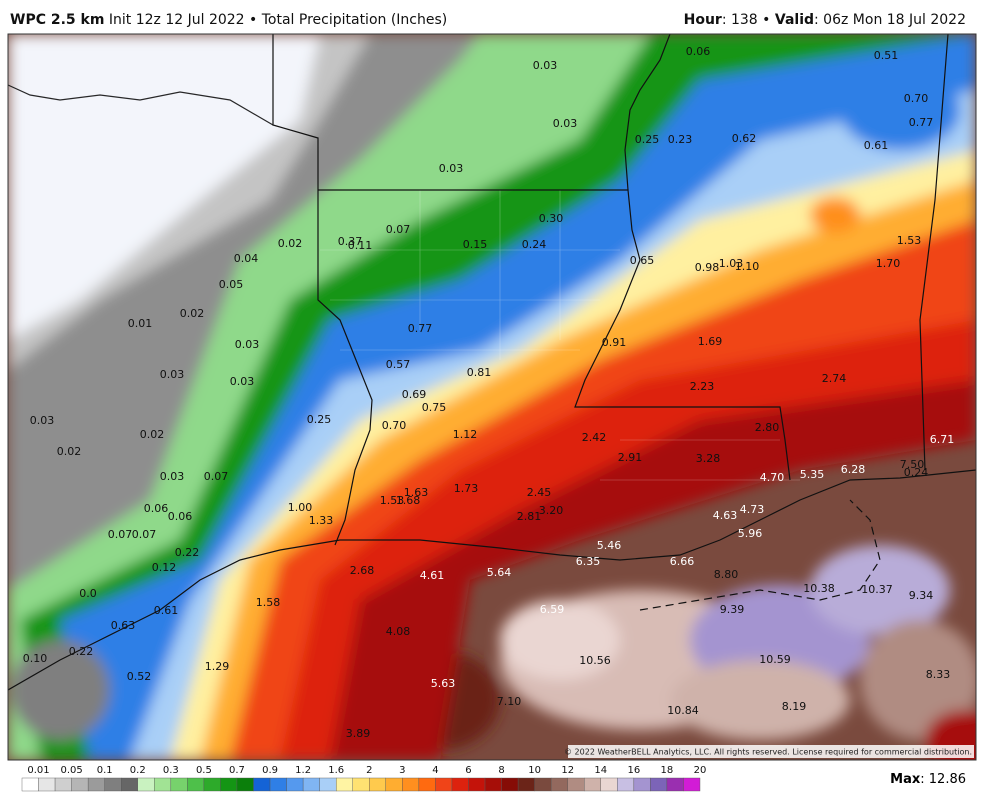  What do you see at coordinates (853, 469) in the screenshot?
I see `precip-label: 6.28` at bounding box center [853, 469].